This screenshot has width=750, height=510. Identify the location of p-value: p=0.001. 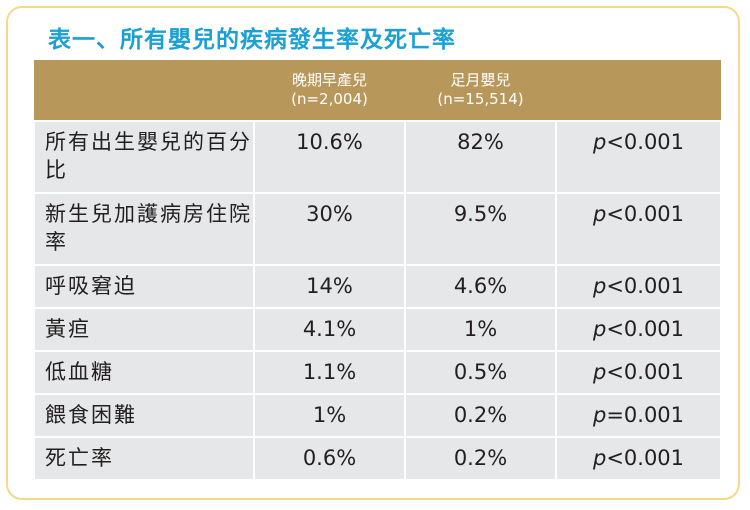
(638, 415).